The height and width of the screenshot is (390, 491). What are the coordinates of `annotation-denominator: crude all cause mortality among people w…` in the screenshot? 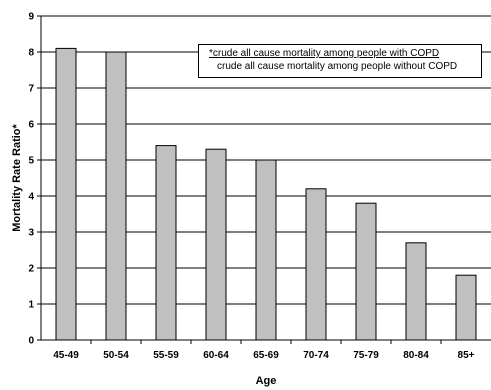 It's located at (337, 66).